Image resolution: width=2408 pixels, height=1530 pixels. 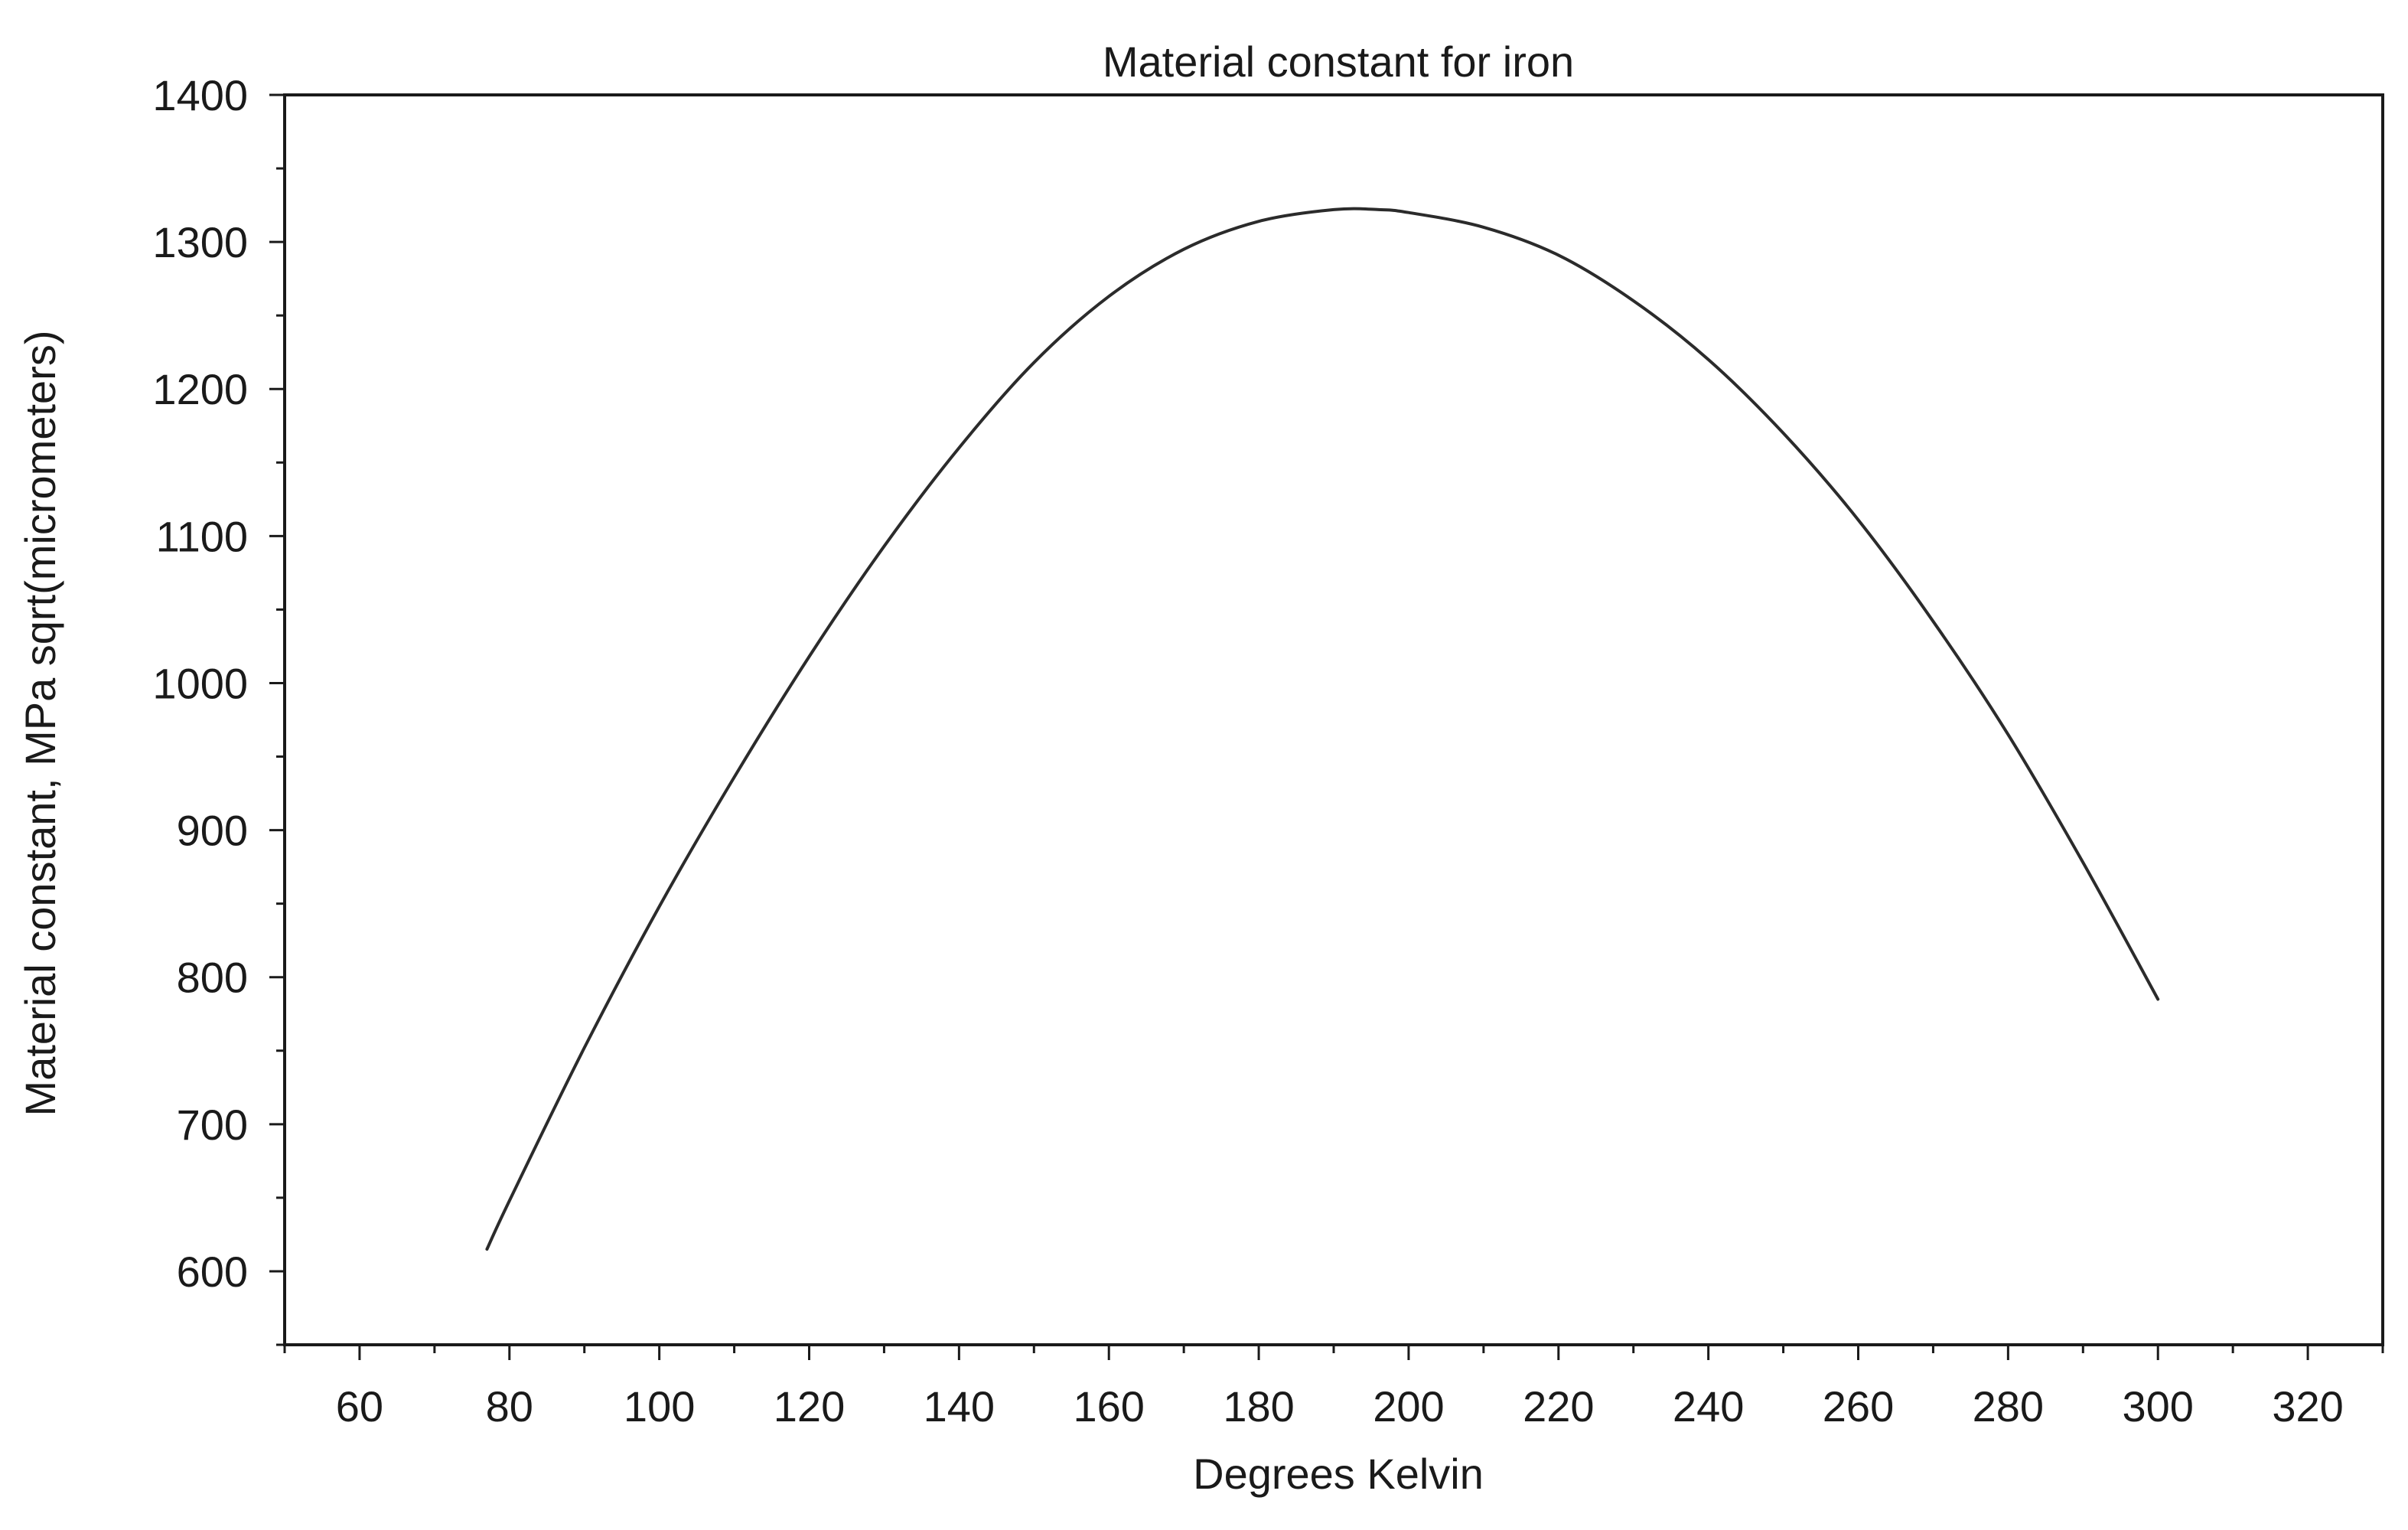 What do you see at coordinates (1558, 1406) in the screenshot?
I see `x-tick-label: 220` at bounding box center [1558, 1406].